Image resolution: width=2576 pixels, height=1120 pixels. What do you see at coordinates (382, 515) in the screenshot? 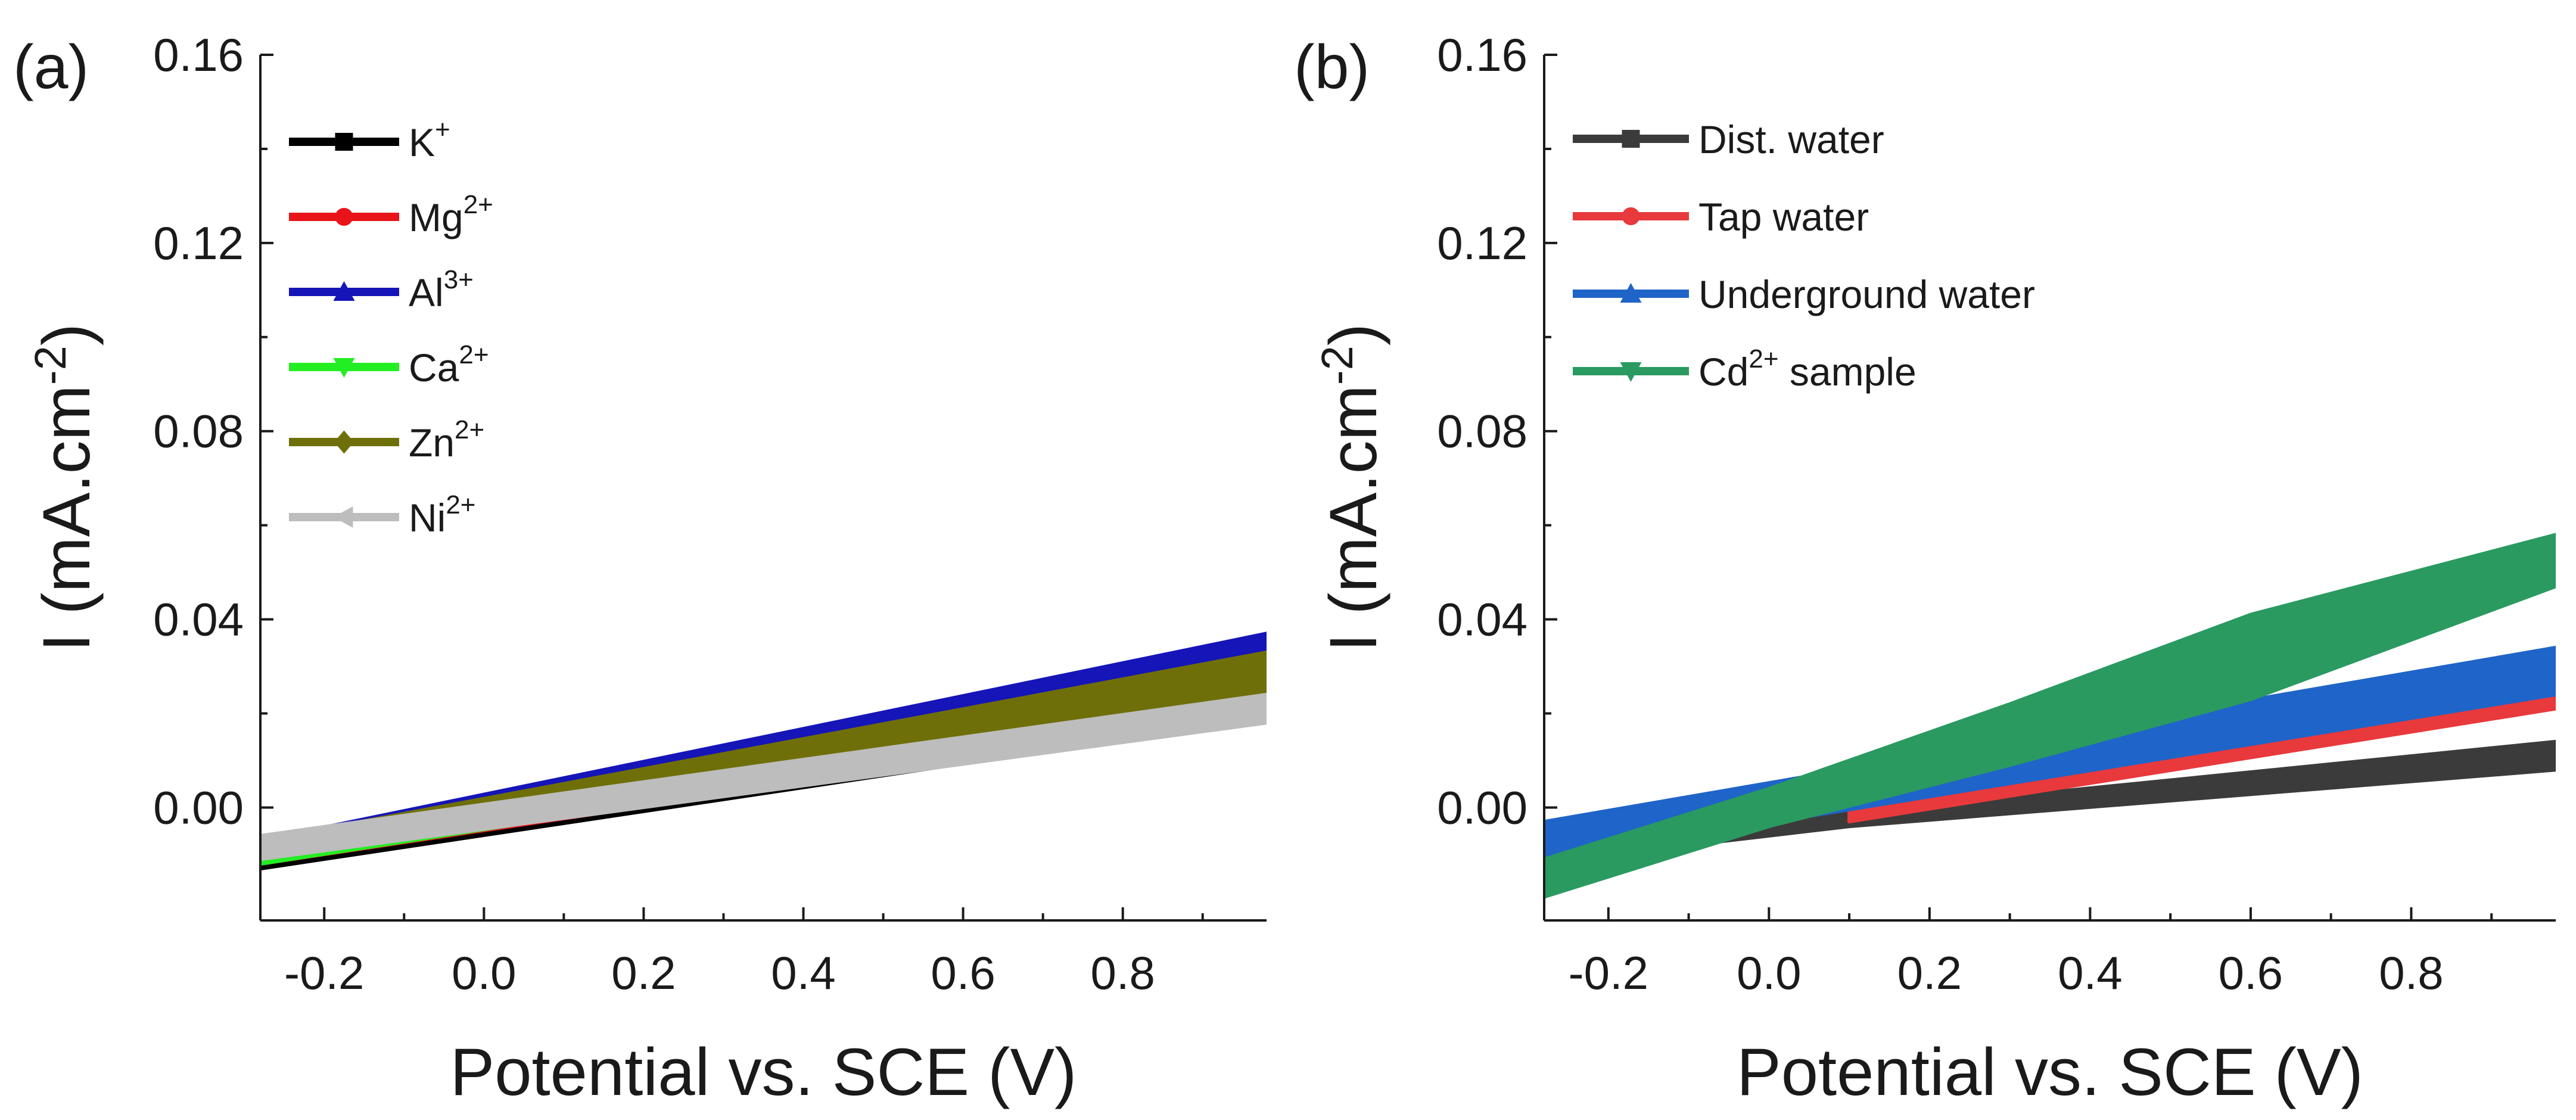
I see `legend-item: Ni2+` at bounding box center [382, 515].